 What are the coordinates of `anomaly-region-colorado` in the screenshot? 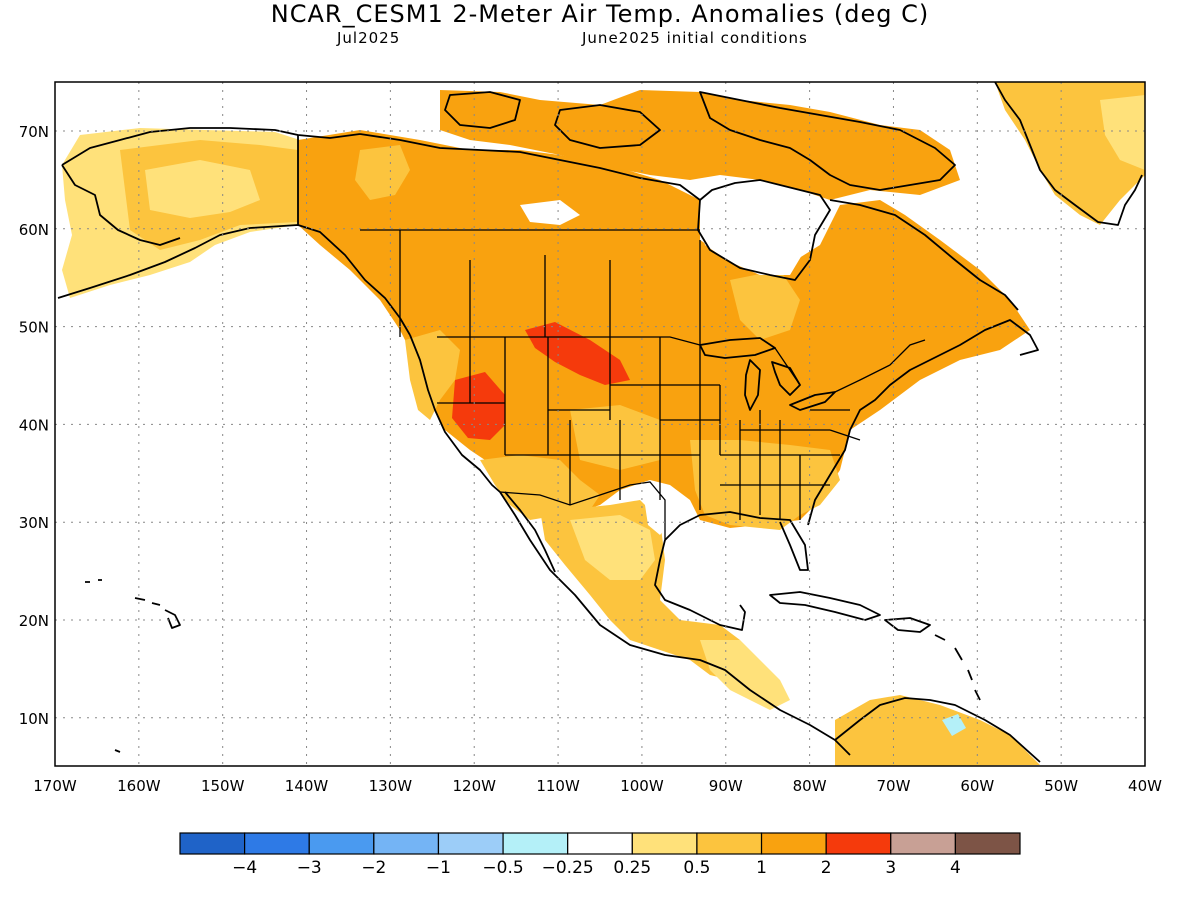 It's located at (615, 437).